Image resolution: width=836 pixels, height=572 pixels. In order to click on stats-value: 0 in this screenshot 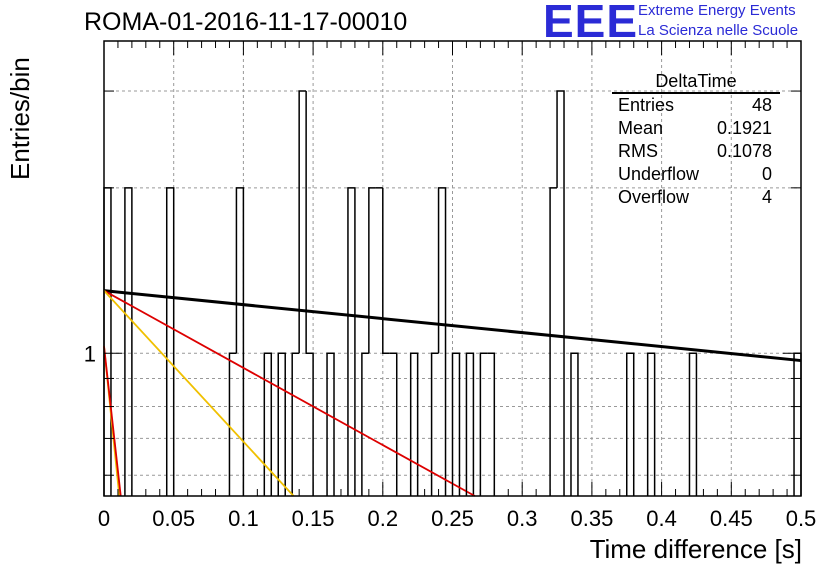, I will do `click(766, 174)`.